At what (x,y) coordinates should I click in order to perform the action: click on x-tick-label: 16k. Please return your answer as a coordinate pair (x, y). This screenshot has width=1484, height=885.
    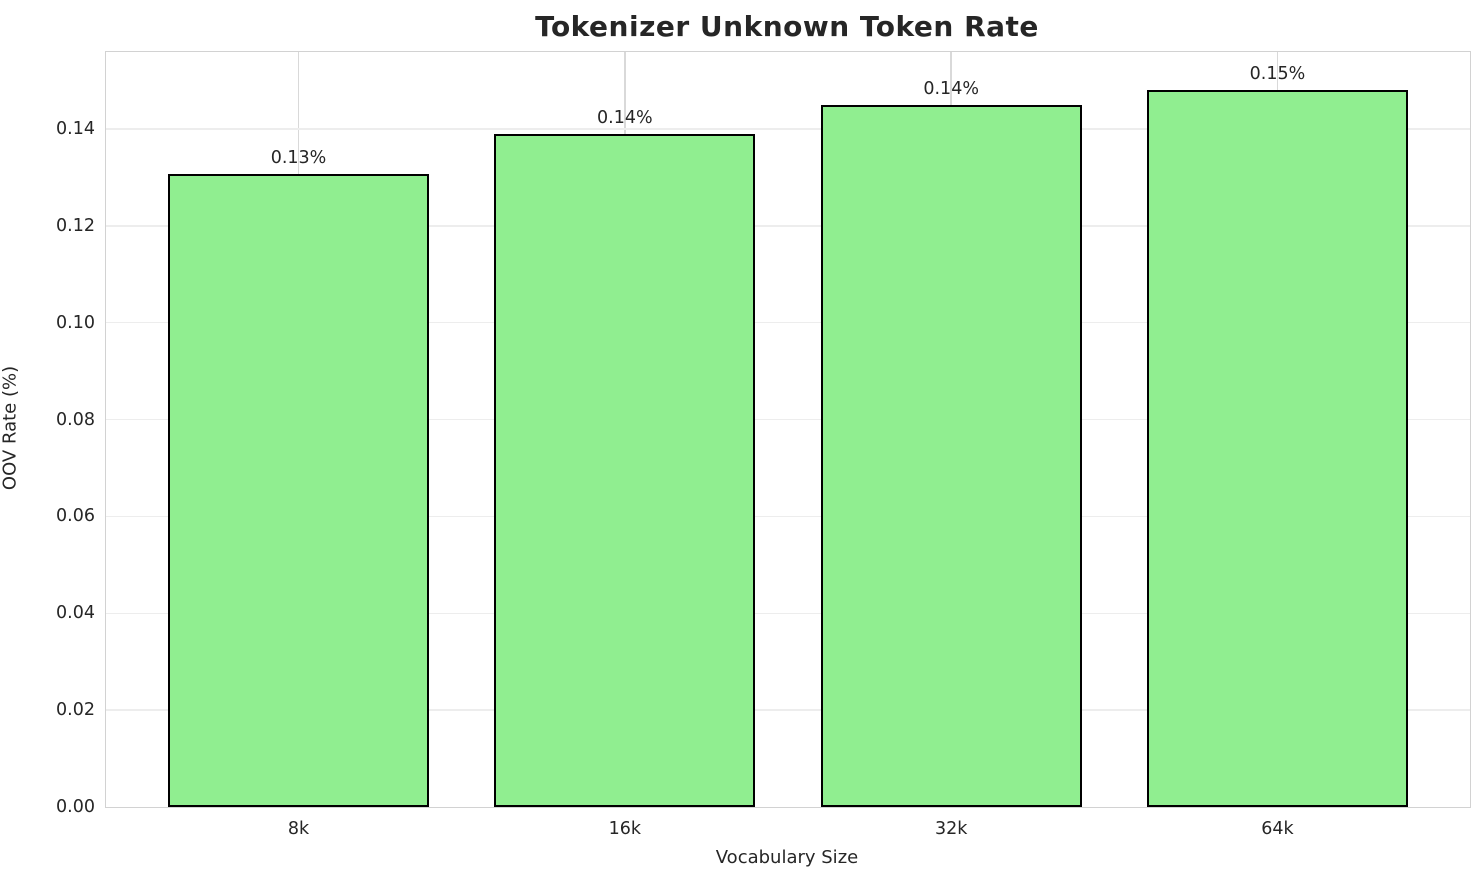
    Looking at the image, I should click on (625, 829).